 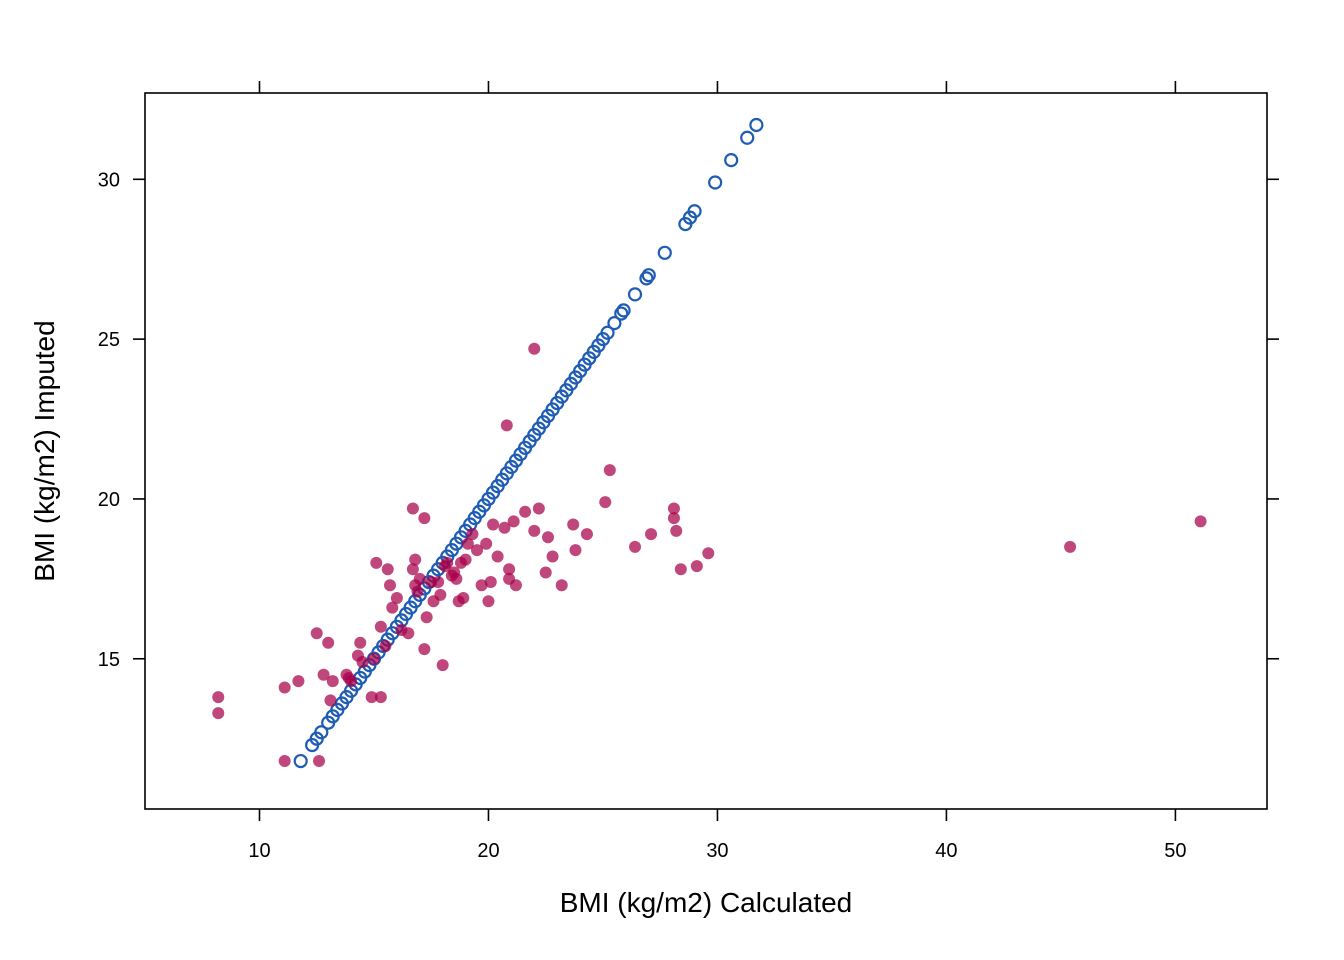 What do you see at coordinates (109, 340) in the screenshot?
I see `y-tick-label: 25` at bounding box center [109, 340].